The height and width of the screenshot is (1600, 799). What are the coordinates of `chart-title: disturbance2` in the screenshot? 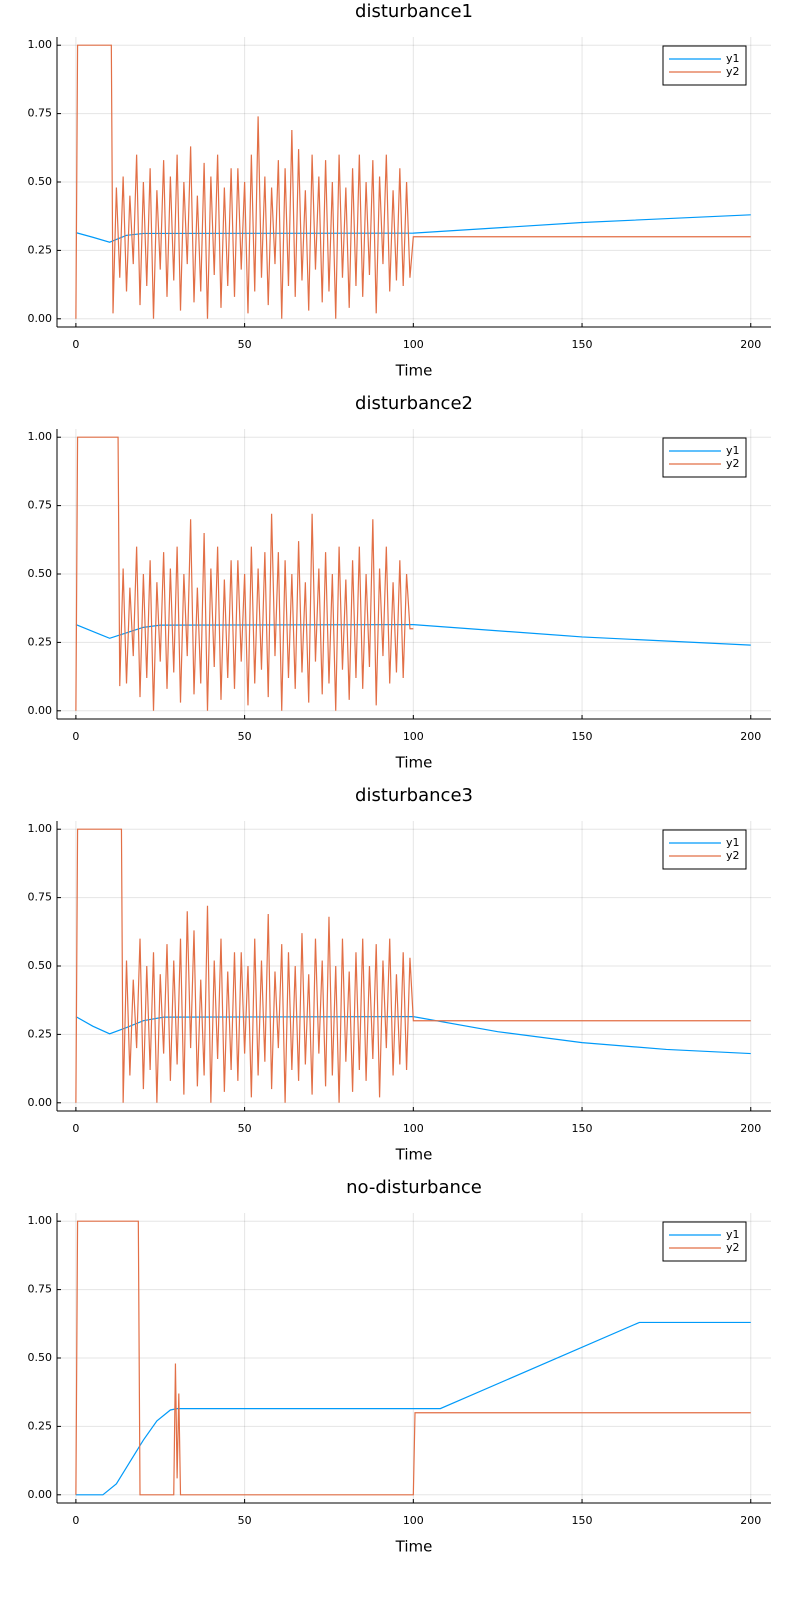 It's located at (414, 403).